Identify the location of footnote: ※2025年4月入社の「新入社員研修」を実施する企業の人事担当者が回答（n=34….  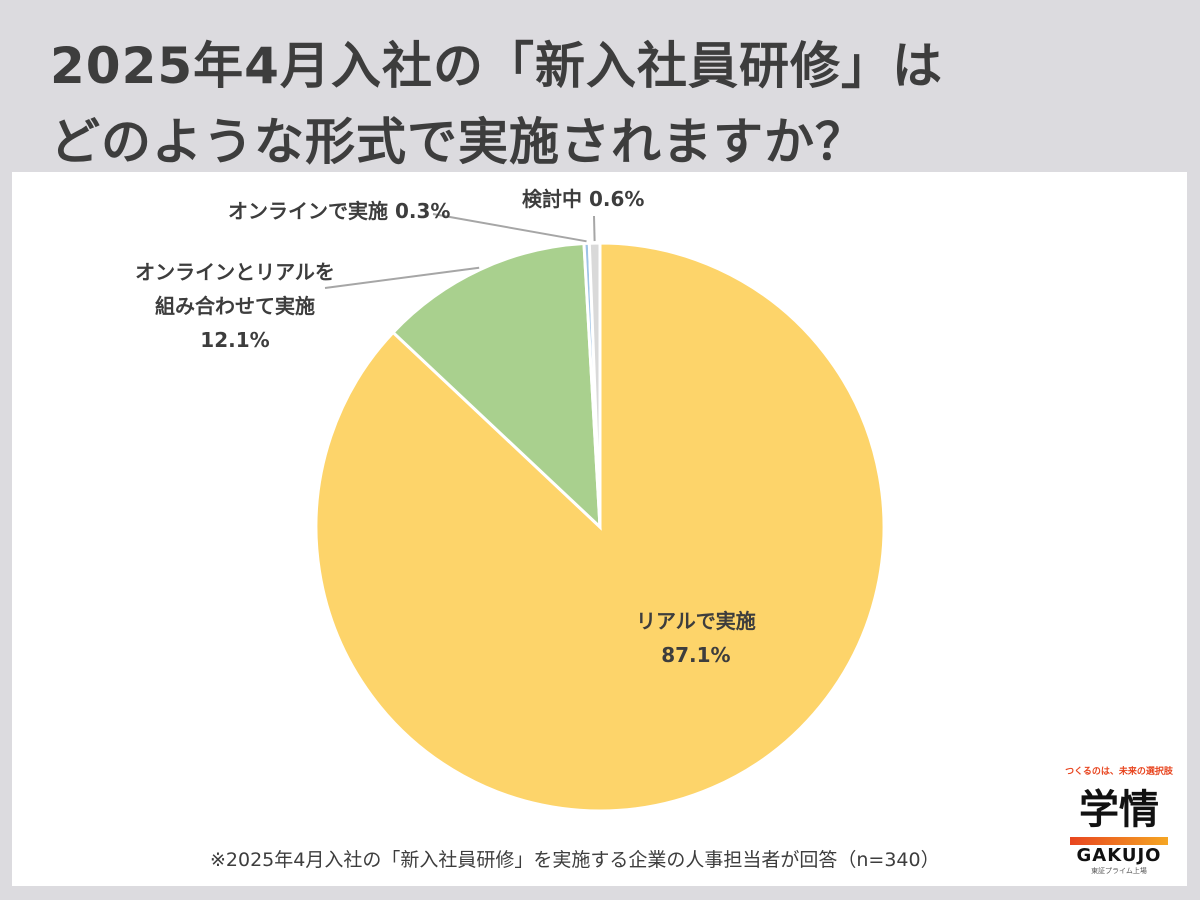
(575, 860).